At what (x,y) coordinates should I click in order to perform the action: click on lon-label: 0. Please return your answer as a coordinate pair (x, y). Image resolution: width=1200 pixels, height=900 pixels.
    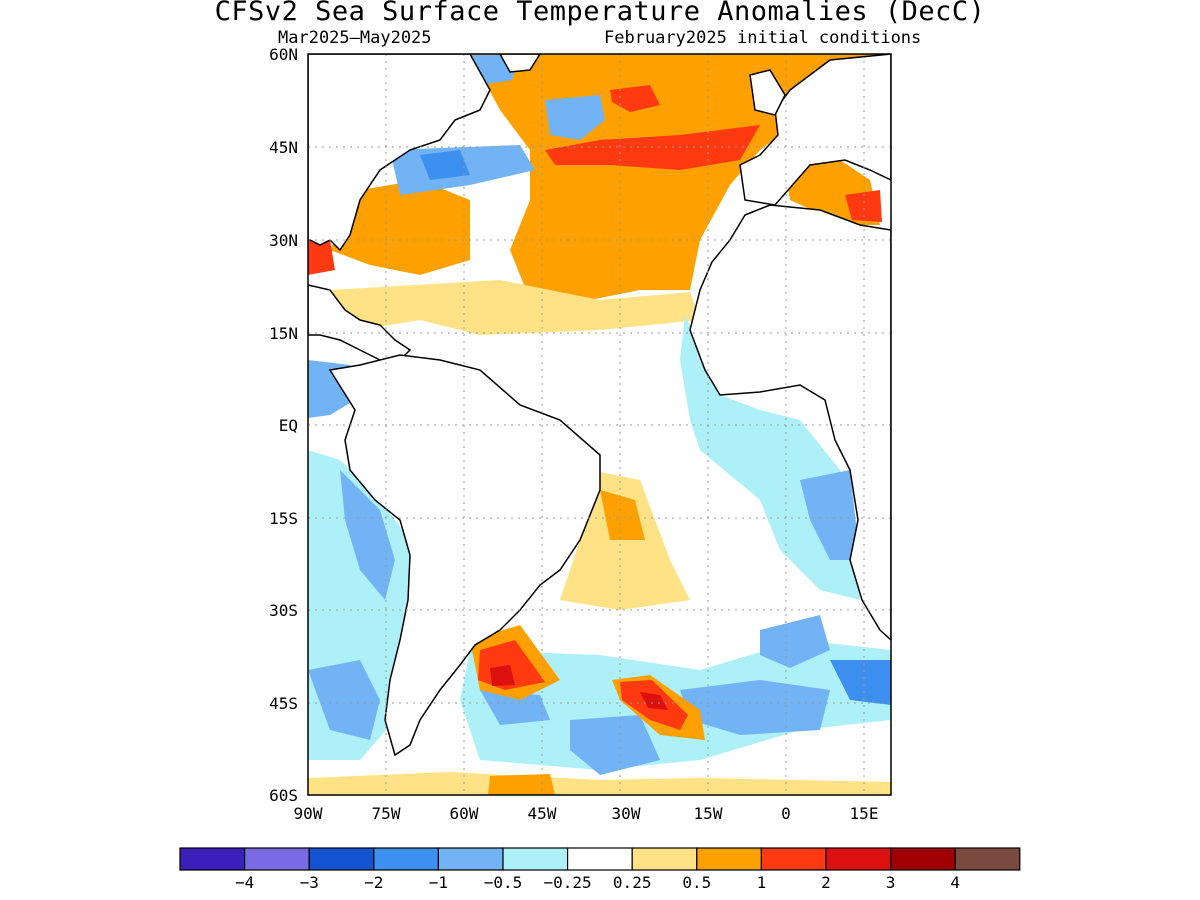
    Looking at the image, I should click on (786, 813).